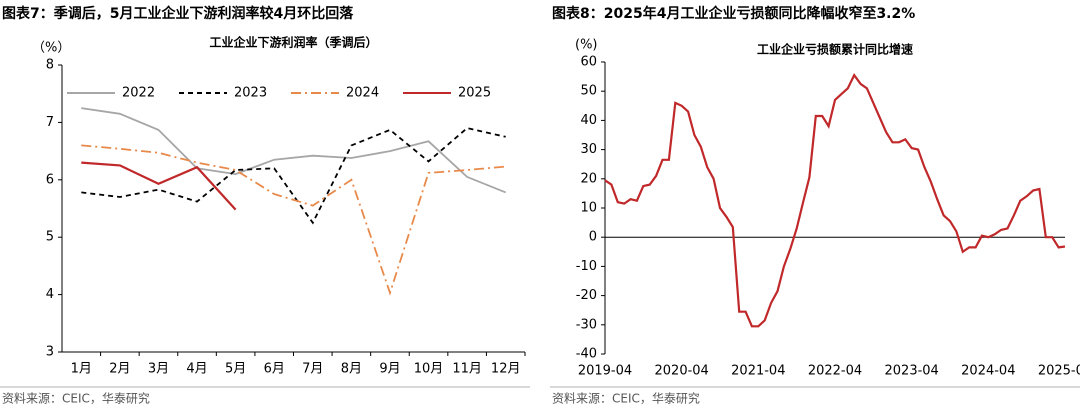 This screenshot has height=411, width=1080. Describe the element at coordinates (586, 324) in the screenshot. I see `y-tick-label: -30` at that location.